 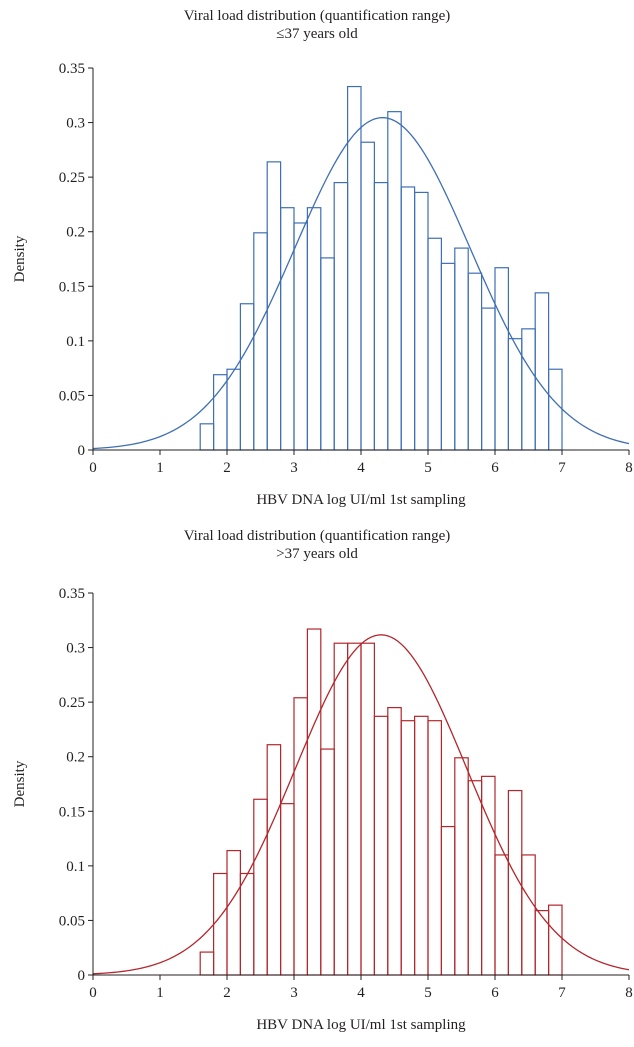 What do you see at coordinates (317, 554) in the screenshot?
I see `chart-subtitle: >37 years old` at bounding box center [317, 554].